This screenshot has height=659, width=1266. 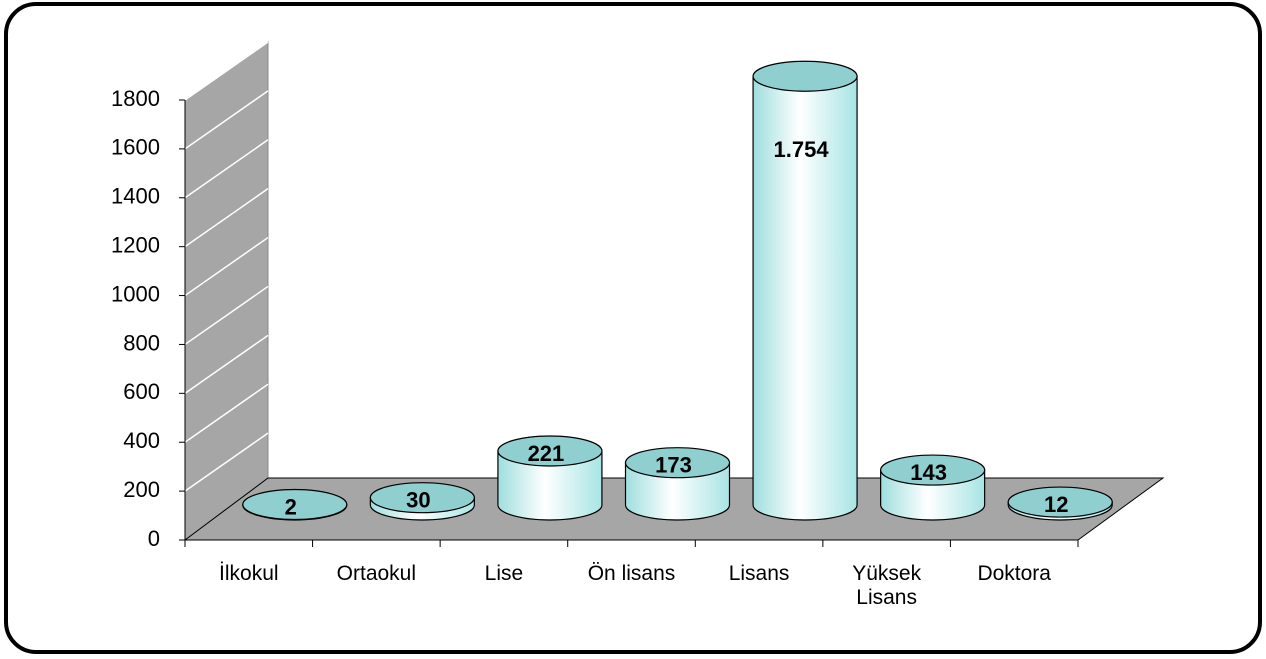 What do you see at coordinates (504, 573) in the screenshot?
I see `x-tick-label: Lise` at bounding box center [504, 573].